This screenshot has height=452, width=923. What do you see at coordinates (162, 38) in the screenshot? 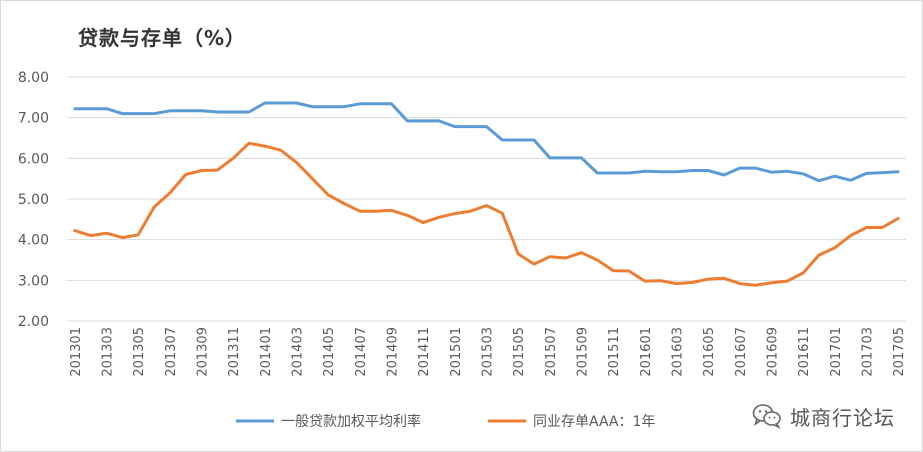
I see `chart-title: 贷款与存单（%）` at bounding box center [162, 38].